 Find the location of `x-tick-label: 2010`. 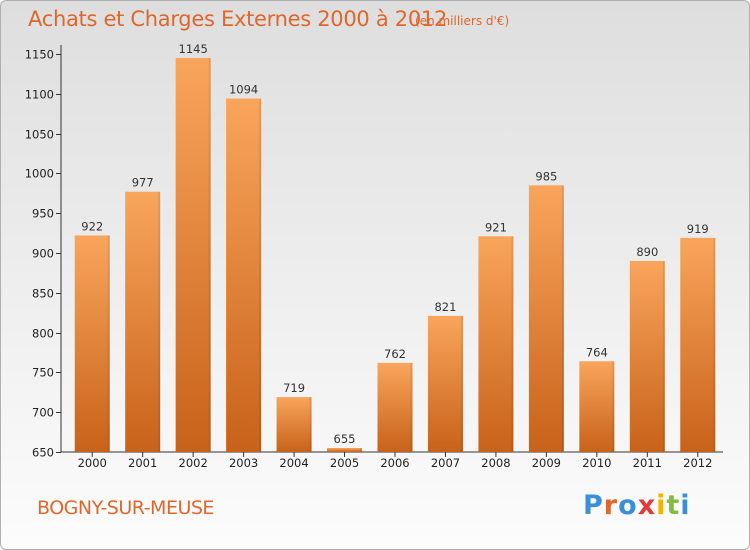

x-tick-label: 2010 is located at coordinates (596, 463).